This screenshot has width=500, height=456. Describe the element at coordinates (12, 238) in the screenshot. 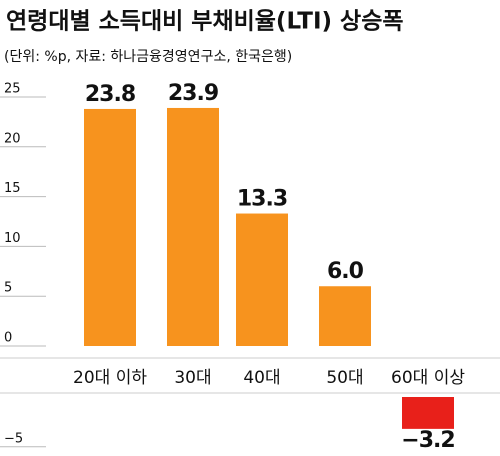

I see `y-tick-label: 10` at that location.